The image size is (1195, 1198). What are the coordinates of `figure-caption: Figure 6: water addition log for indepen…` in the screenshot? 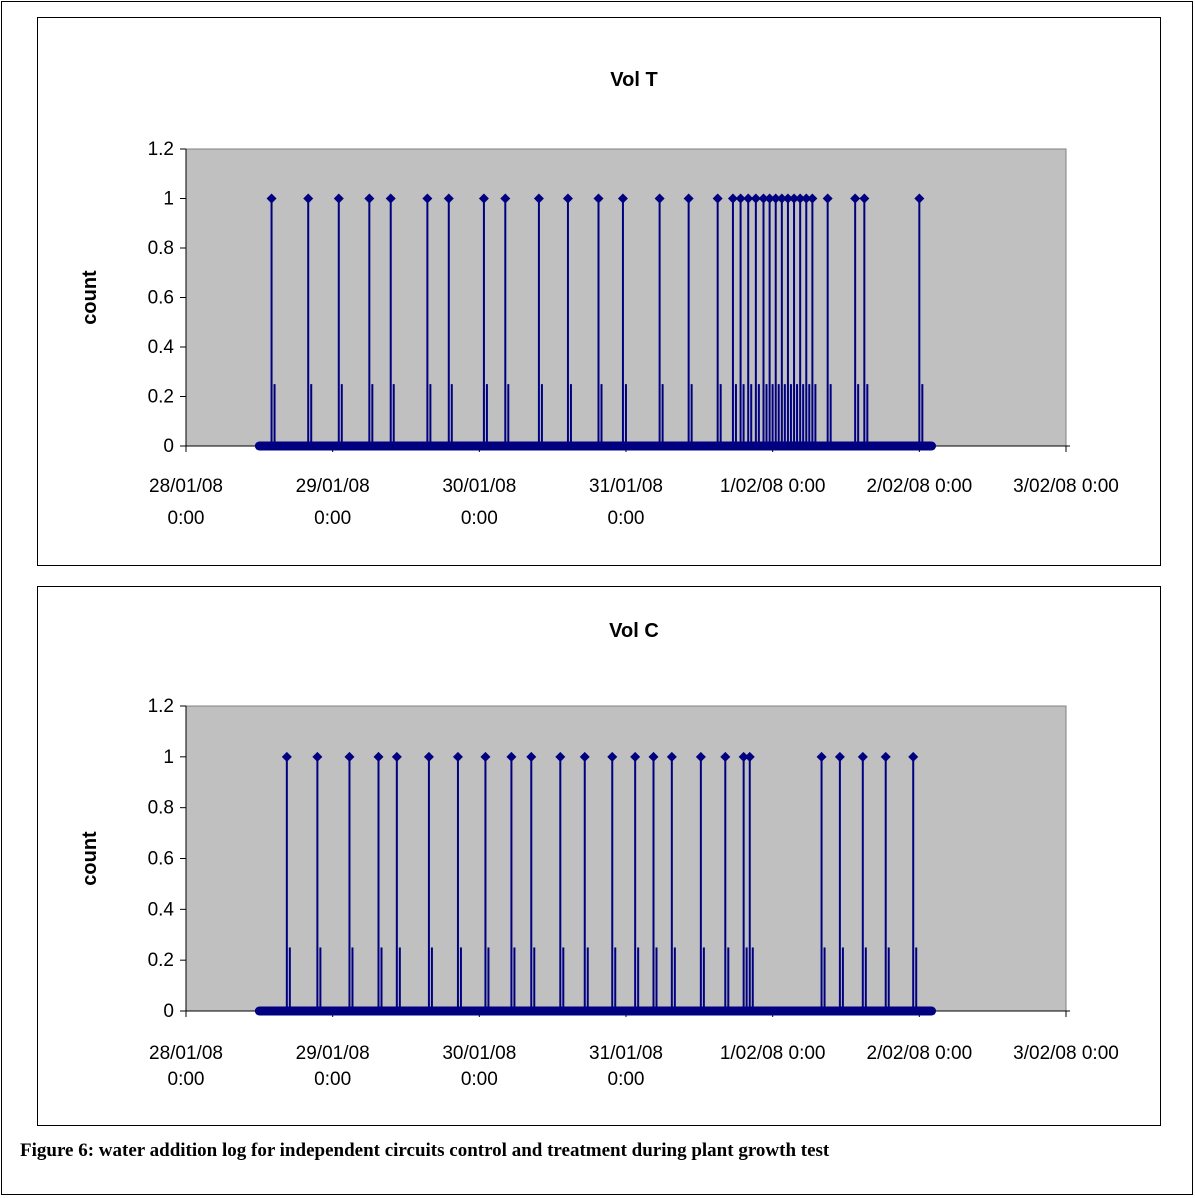 It's located at (425, 1150).